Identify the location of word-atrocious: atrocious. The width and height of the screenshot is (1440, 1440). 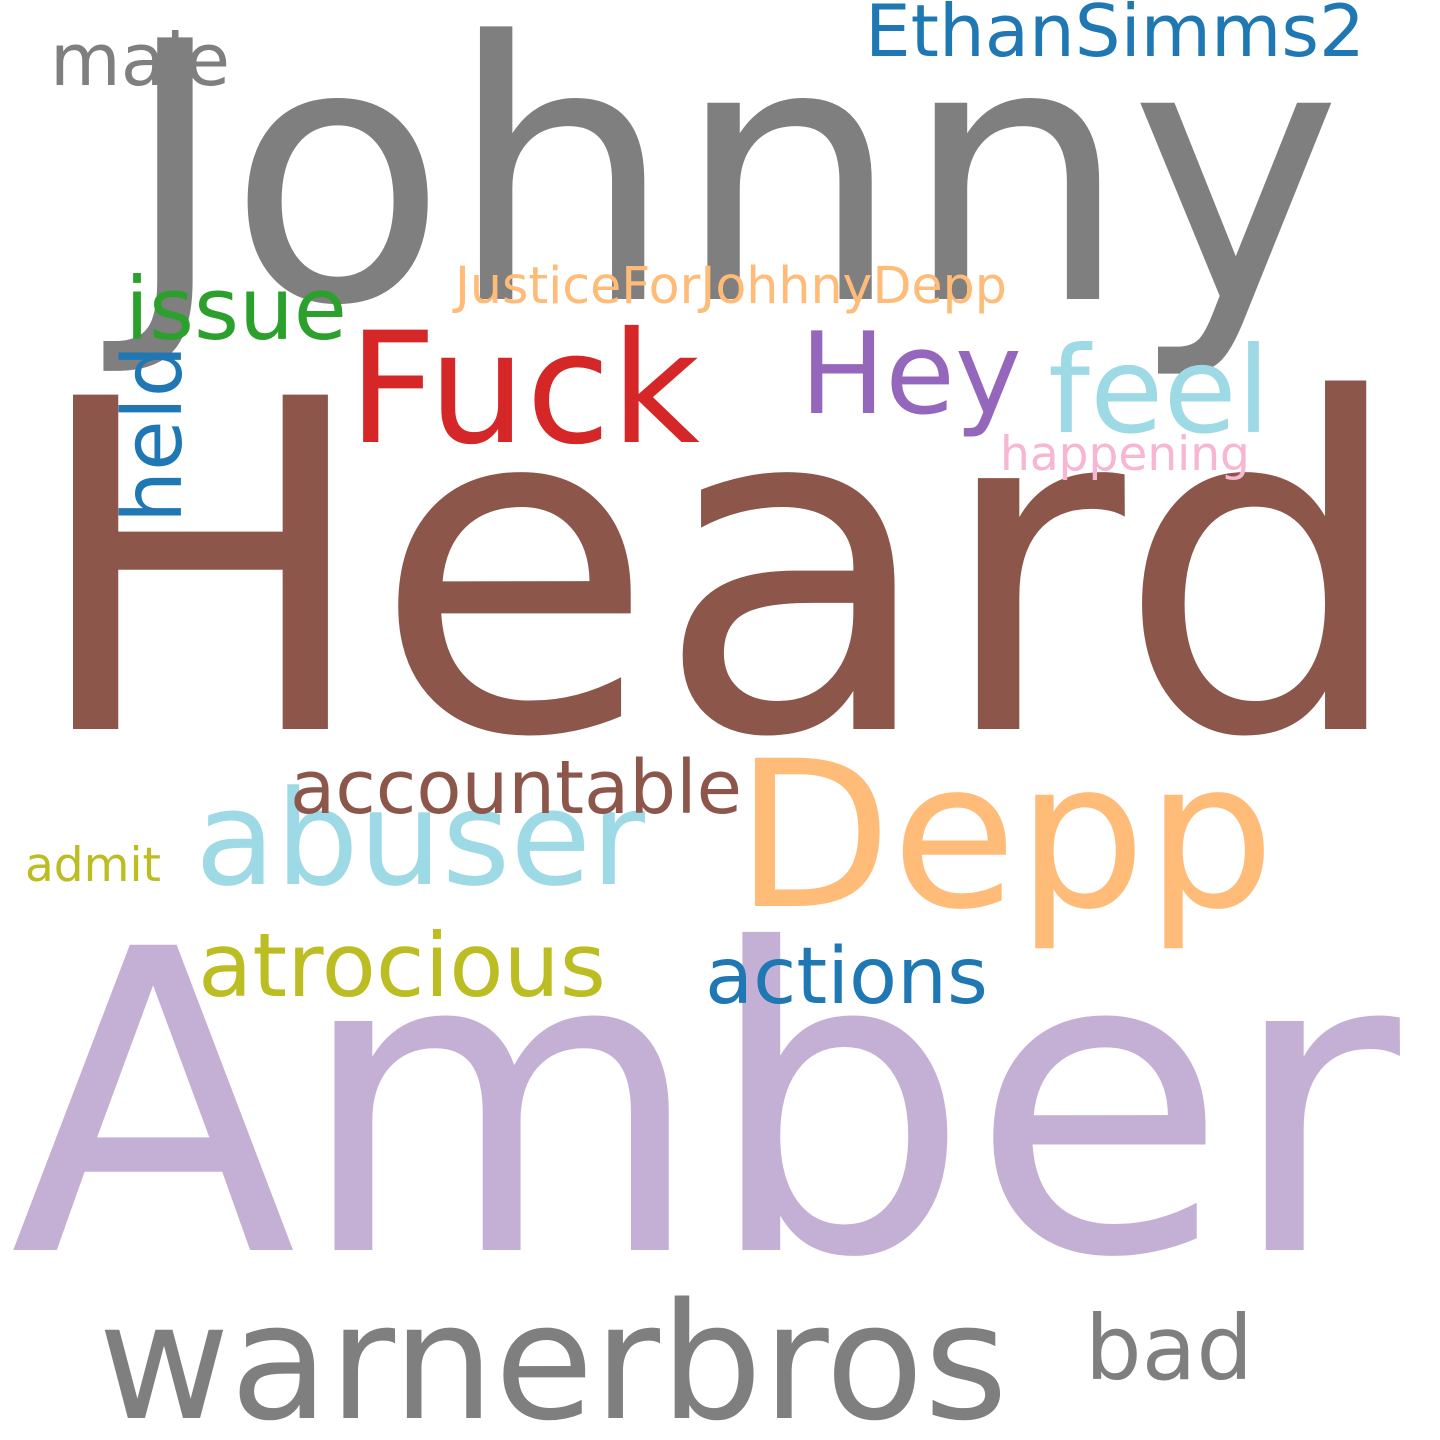
(402, 965).